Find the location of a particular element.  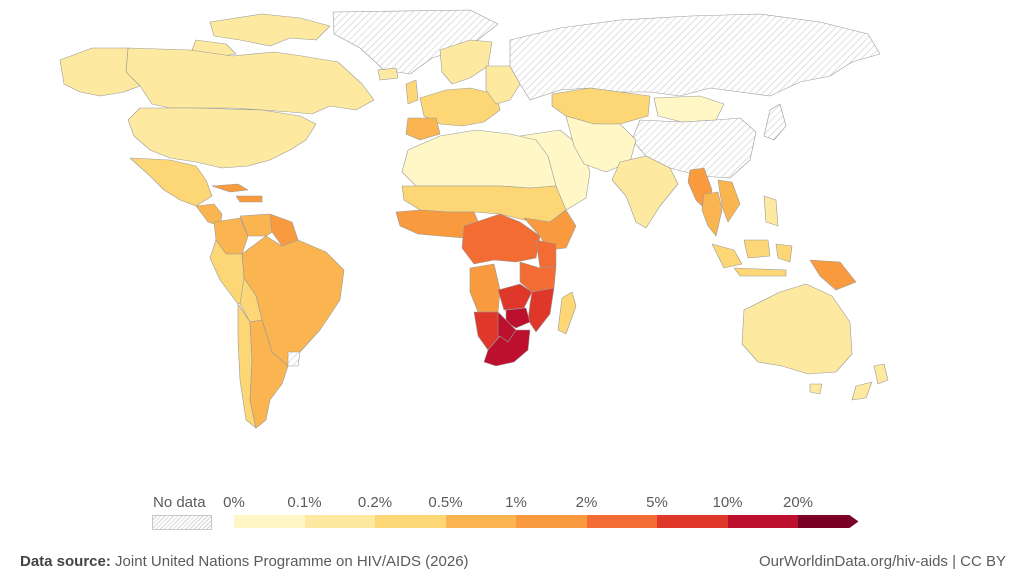

region-philippines is located at coordinates (771, 211).